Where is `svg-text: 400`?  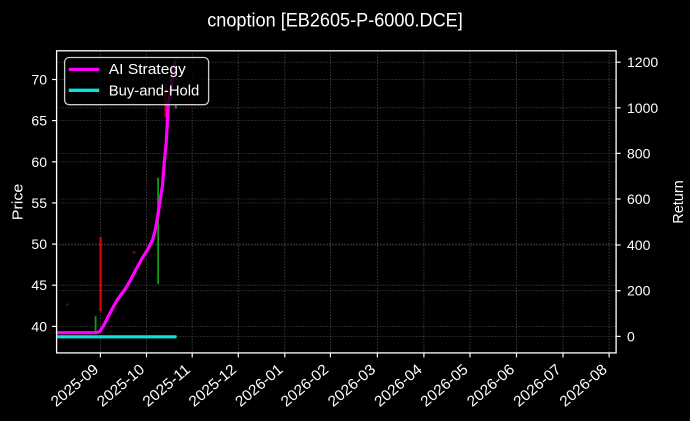 svg-text: 400 is located at coordinates (639, 245).